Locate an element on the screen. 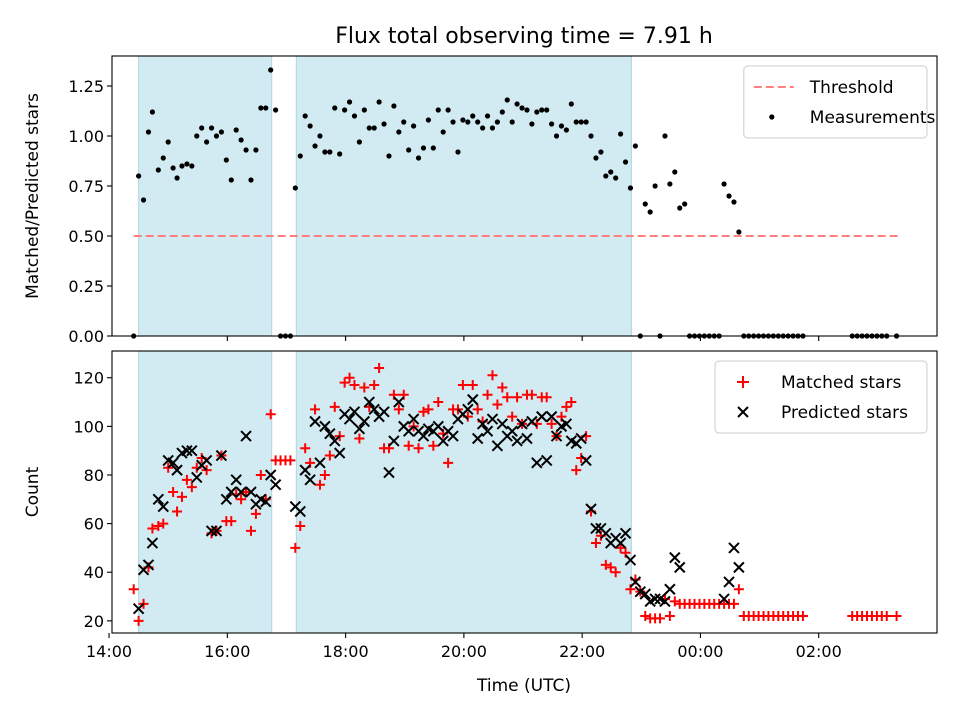  top-observing-window is located at coordinates (463, 196).